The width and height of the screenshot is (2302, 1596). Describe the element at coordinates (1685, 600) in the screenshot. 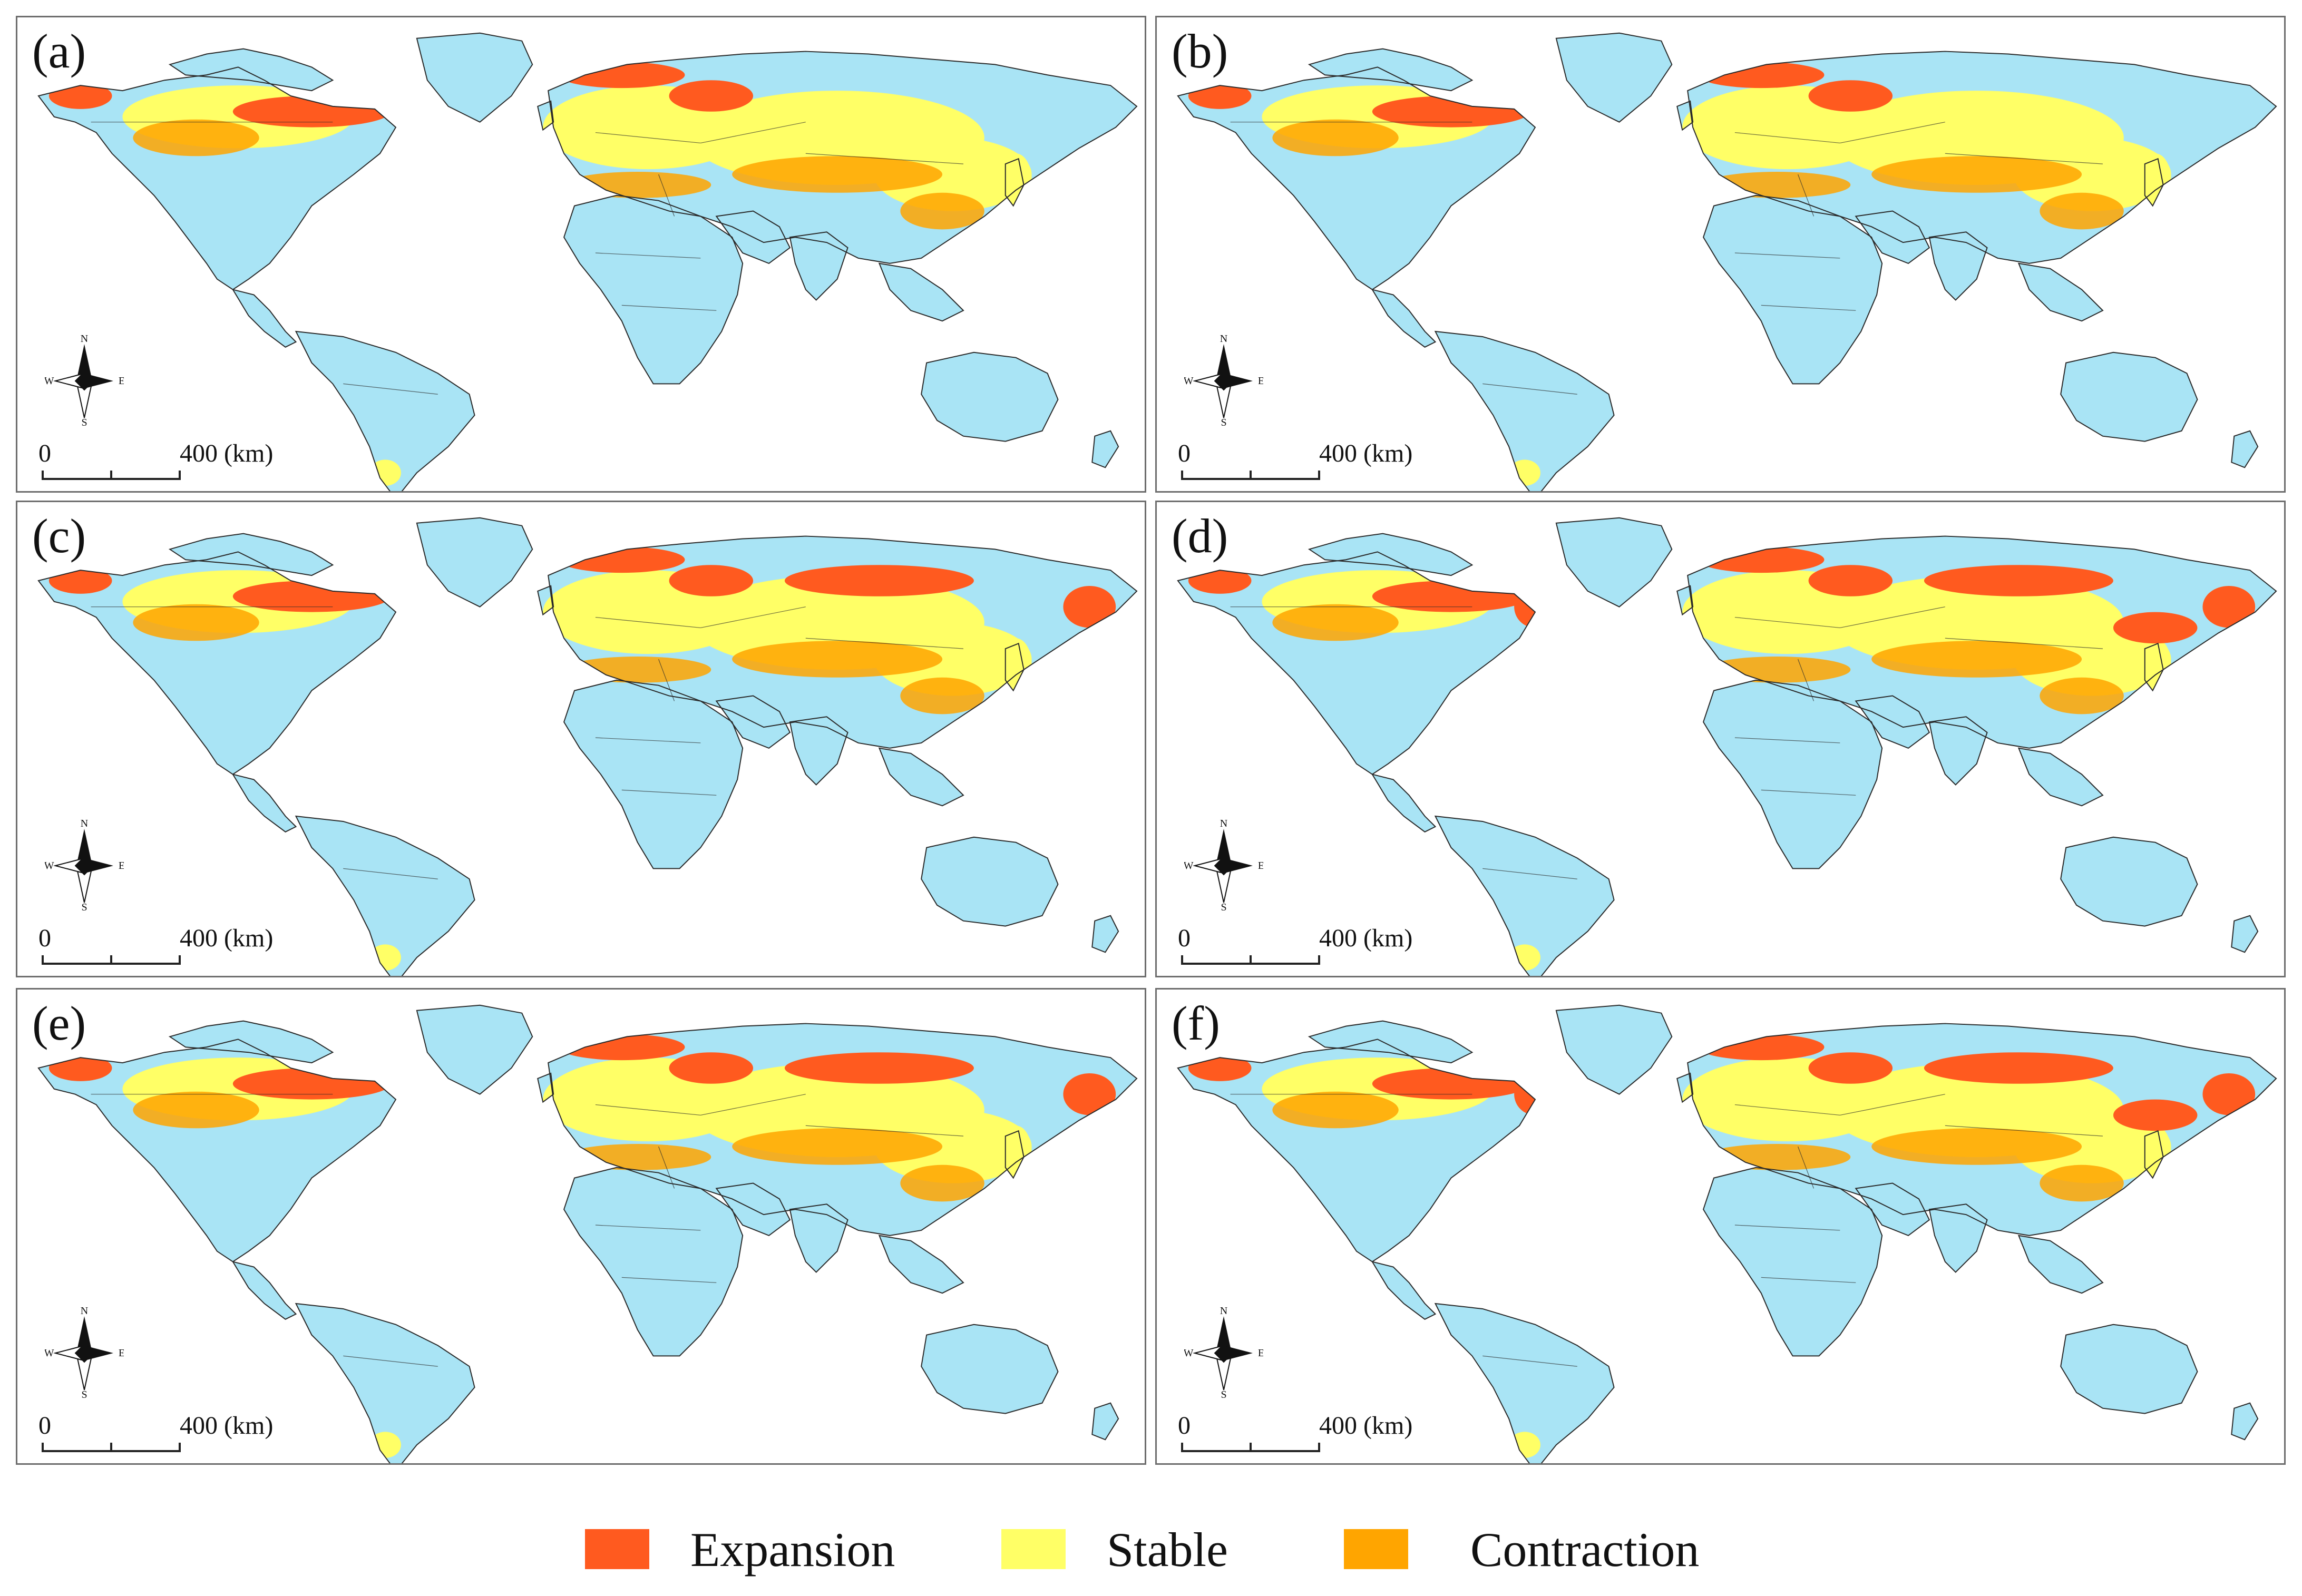

I see `coastline-uk` at that location.